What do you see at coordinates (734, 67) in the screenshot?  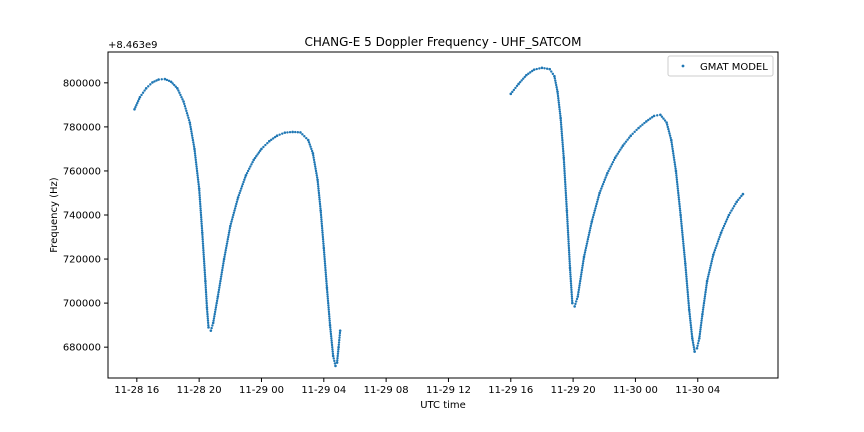 I see `legend-label-gmat-model: GMAT MODEL` at bounding box center [734, 67].